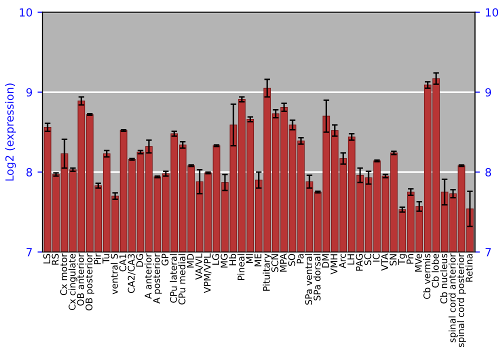 The width and height of the screenshot is (500, 350). Describe the element at coordinates (224, 261) in the screenshot. I see `x-tick-label: MG` at that location.